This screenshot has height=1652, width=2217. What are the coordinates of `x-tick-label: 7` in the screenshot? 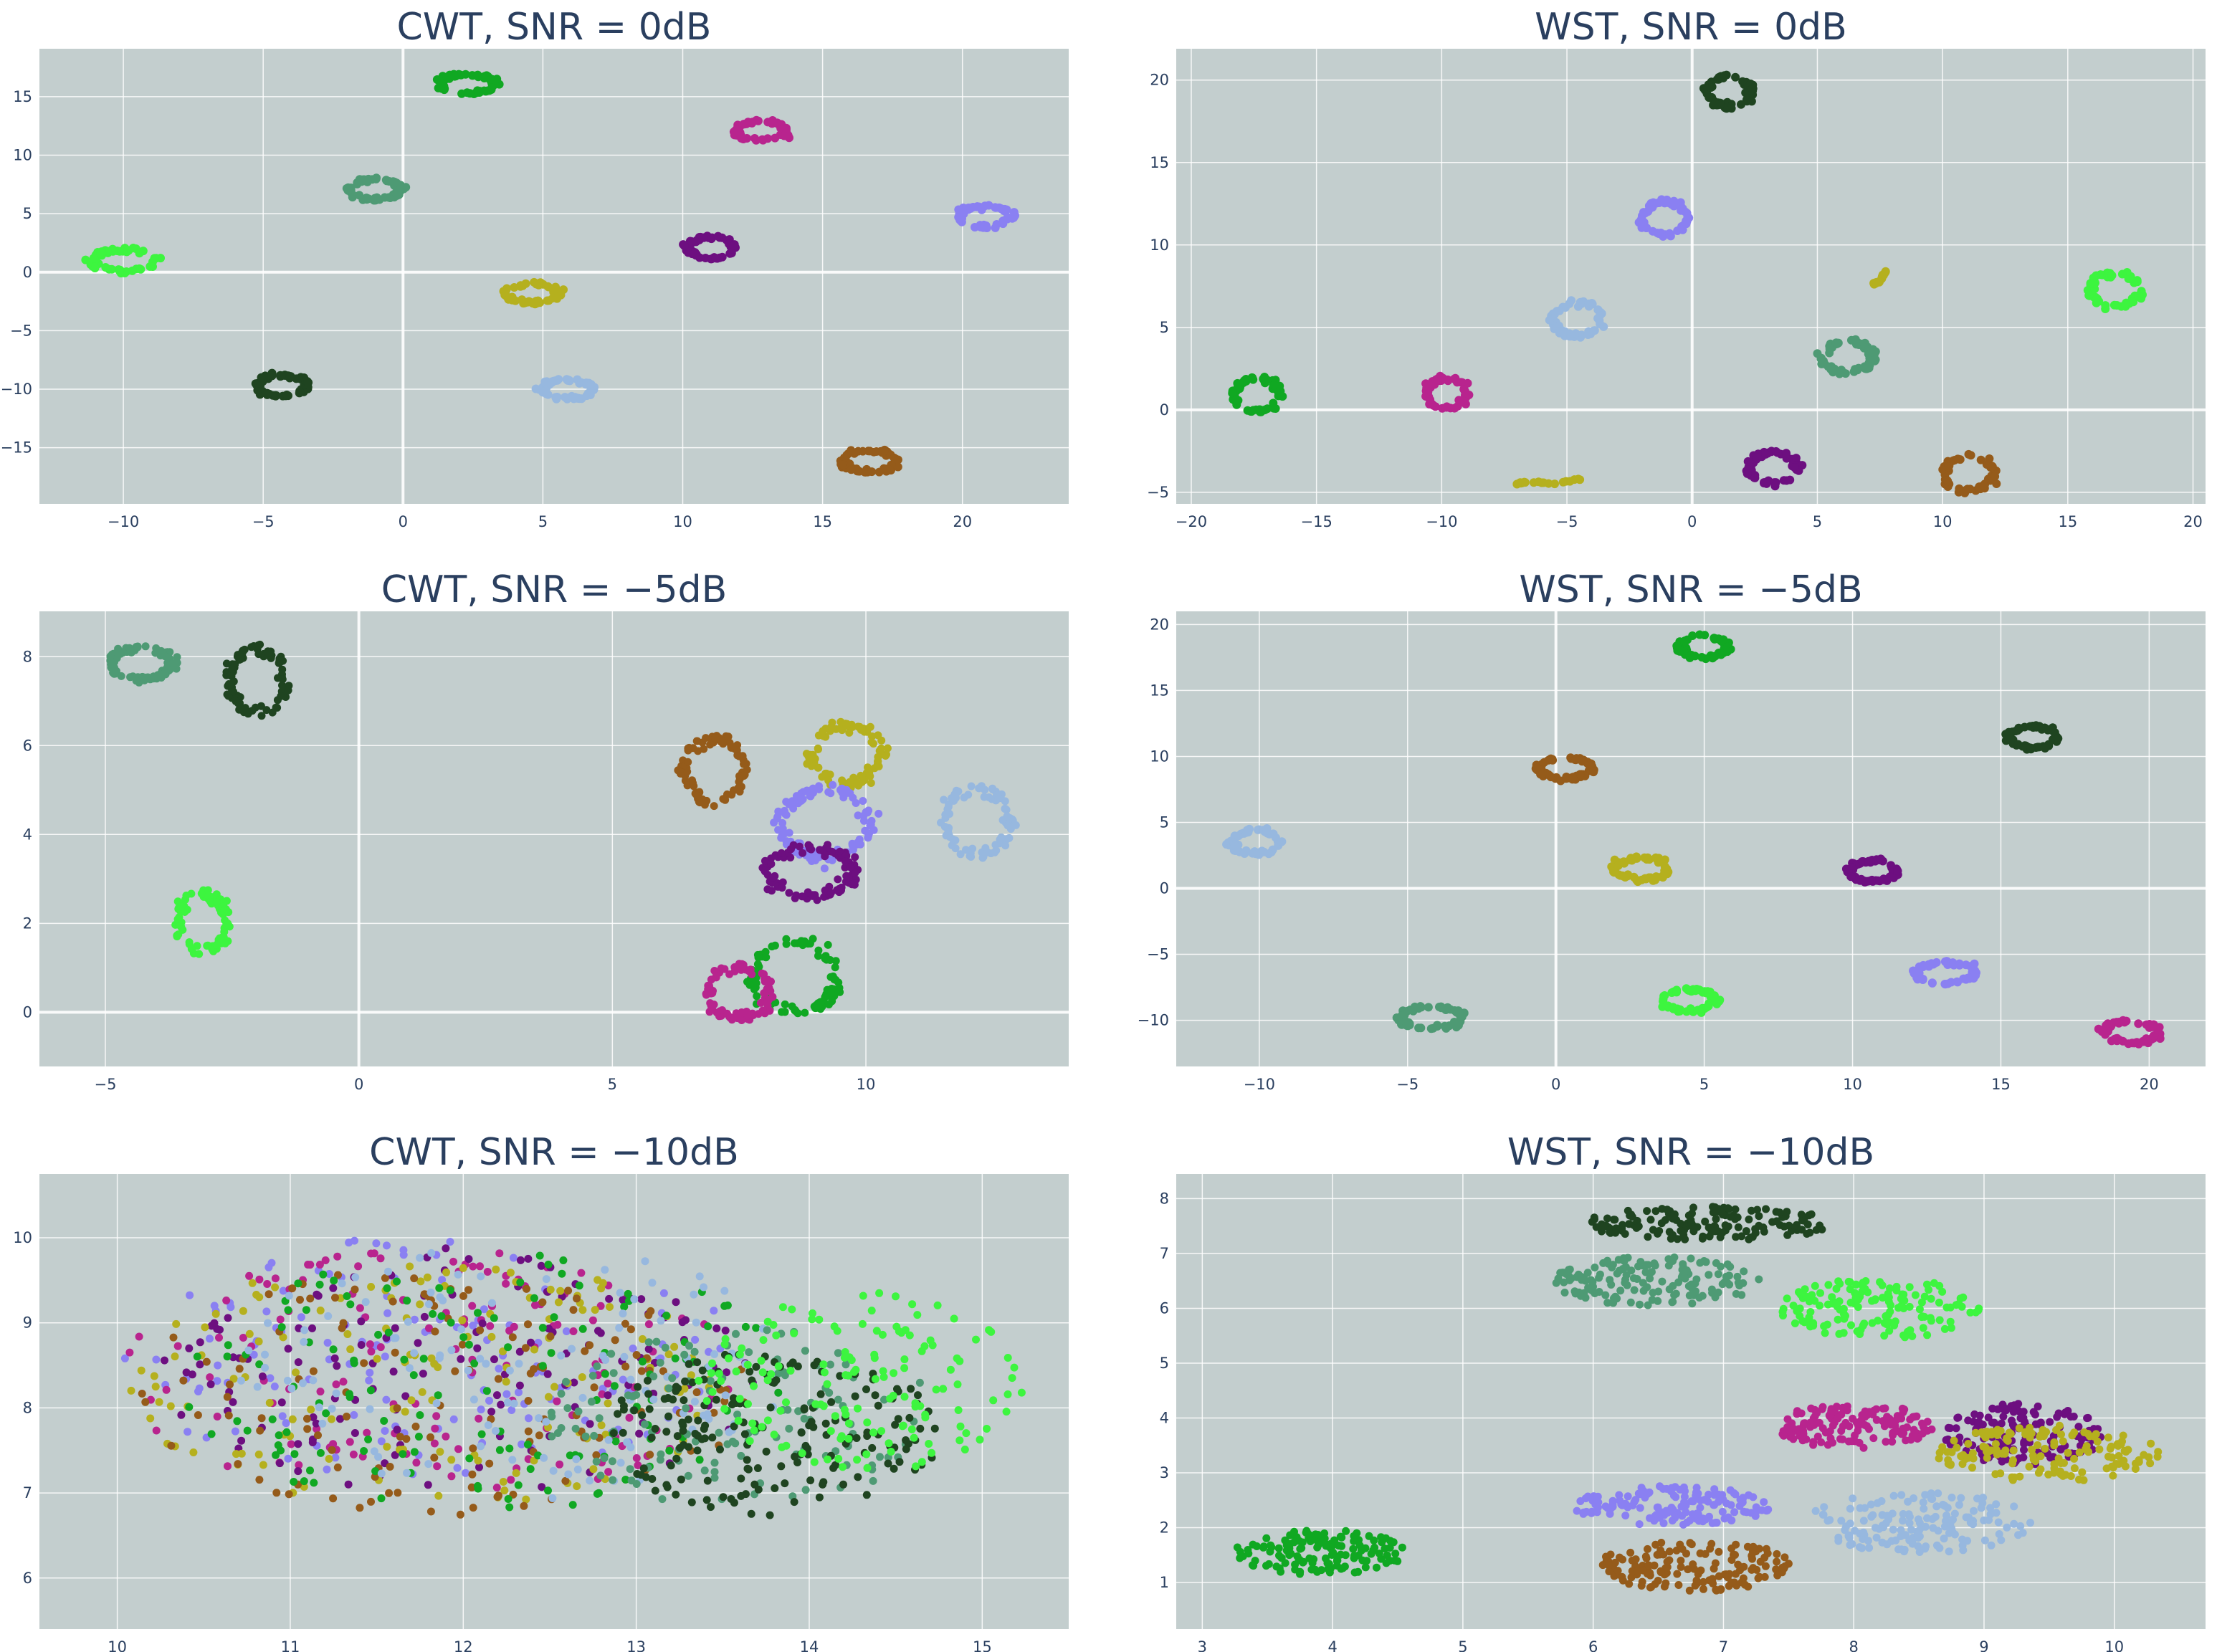 It's located at (1724, 1645).